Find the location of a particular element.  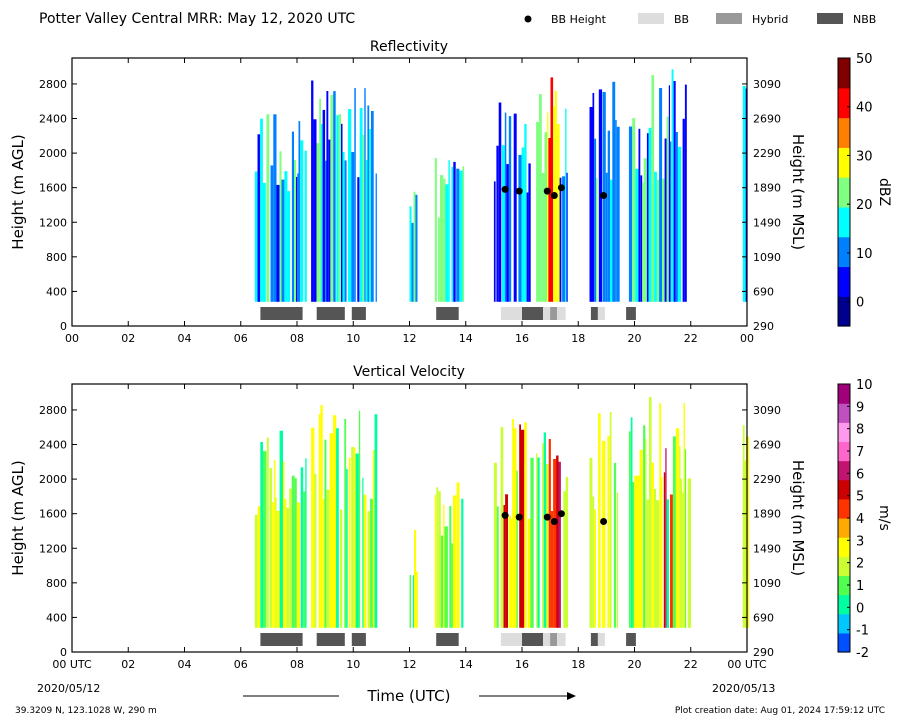

reflectivity-x-tick-label: 16 is located at coordinates (522, 338).